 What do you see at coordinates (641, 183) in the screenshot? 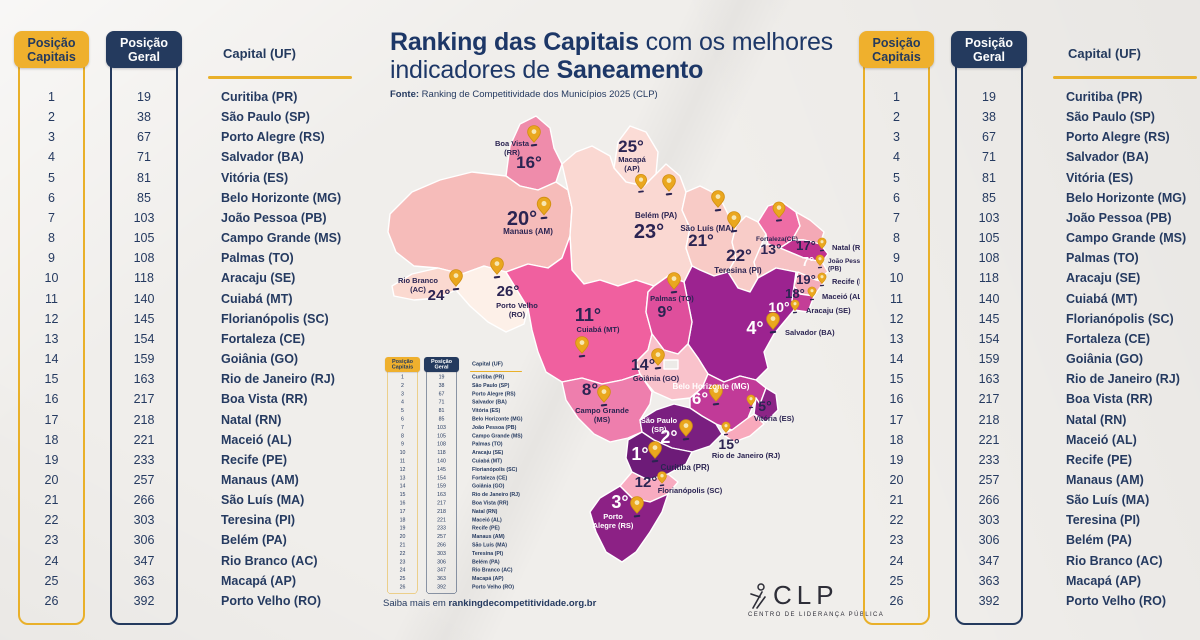
I see `map-pin-macapa` at bounding box center [641, 183].